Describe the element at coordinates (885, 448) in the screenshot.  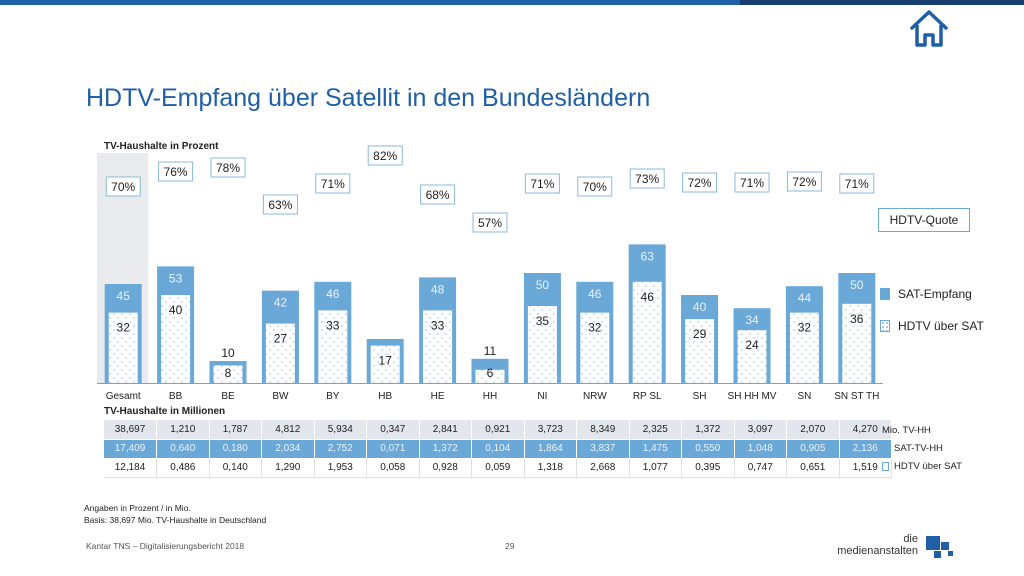
I see `table-legend-swatch-sat` at that location.